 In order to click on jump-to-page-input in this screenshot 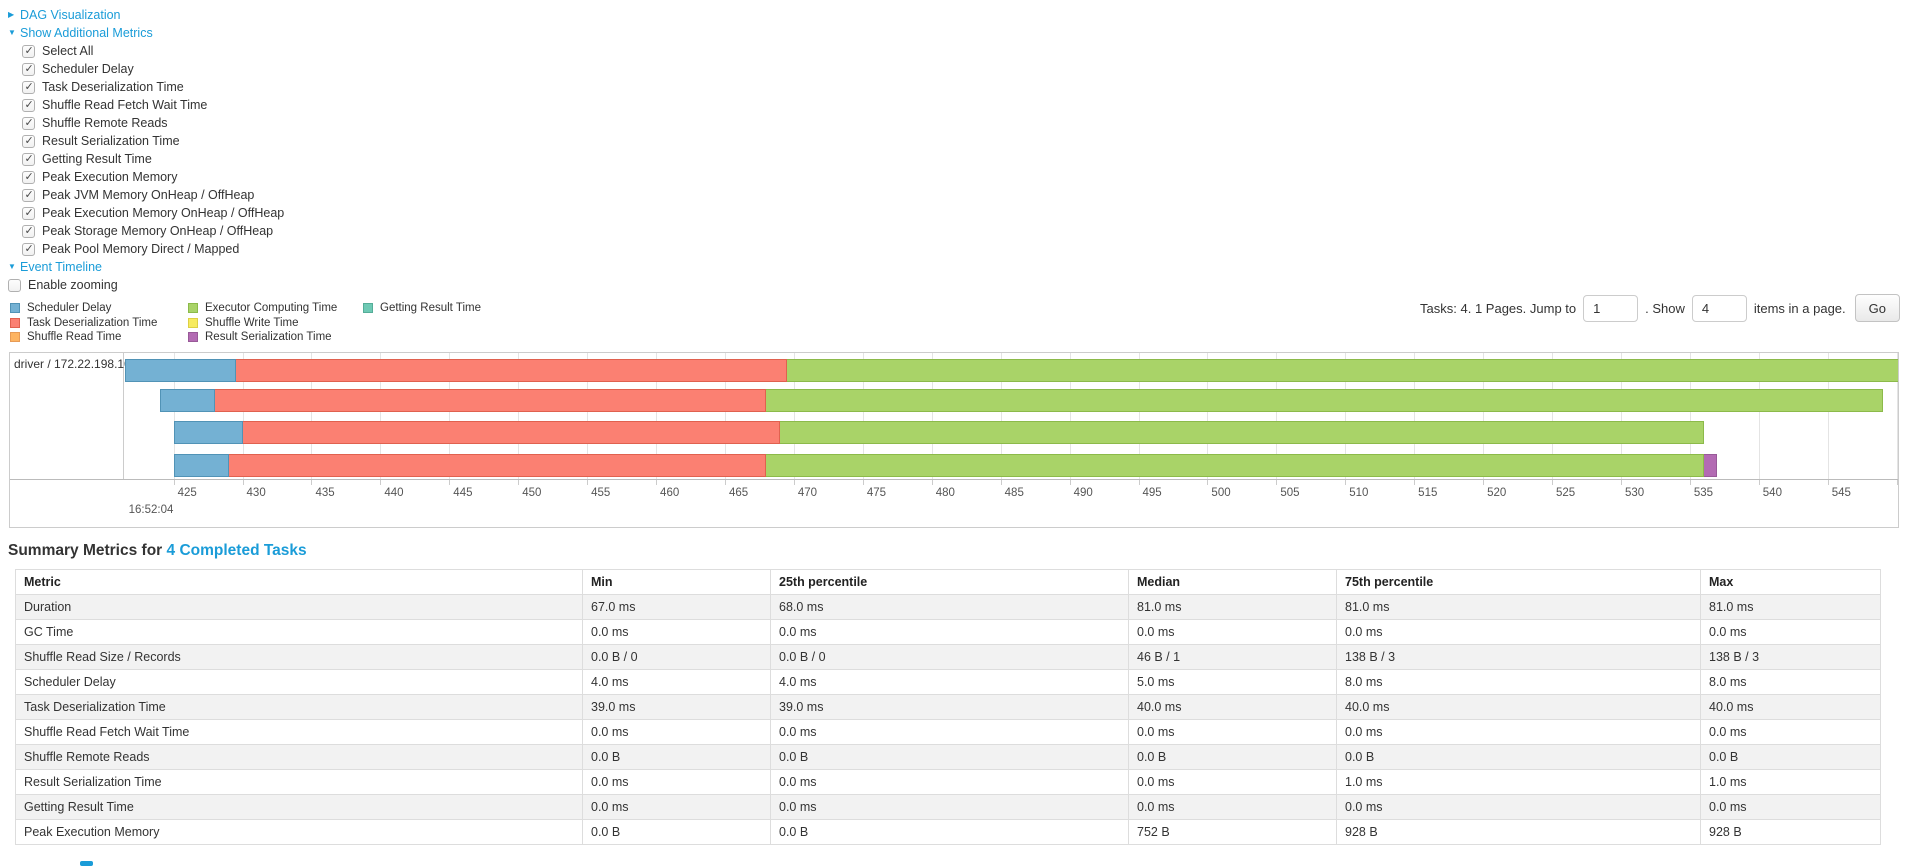, I will do `click(1611, 308)`.